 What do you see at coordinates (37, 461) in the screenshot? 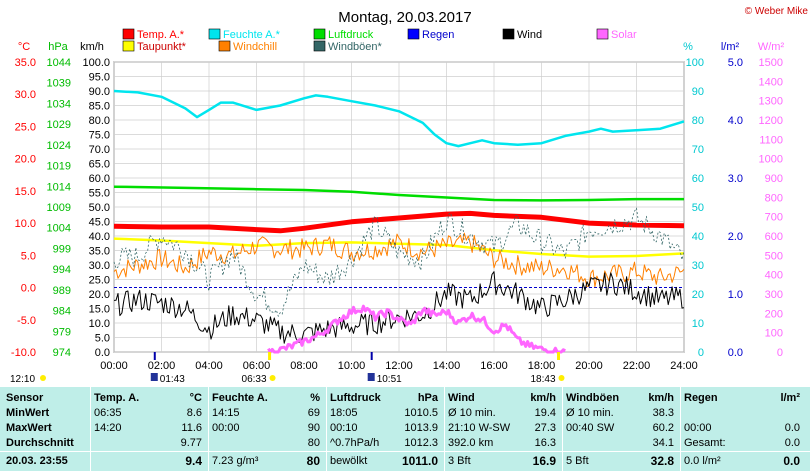
I see `stats-row-label: 20.03. 23:55` at bounding box center [37, 461].